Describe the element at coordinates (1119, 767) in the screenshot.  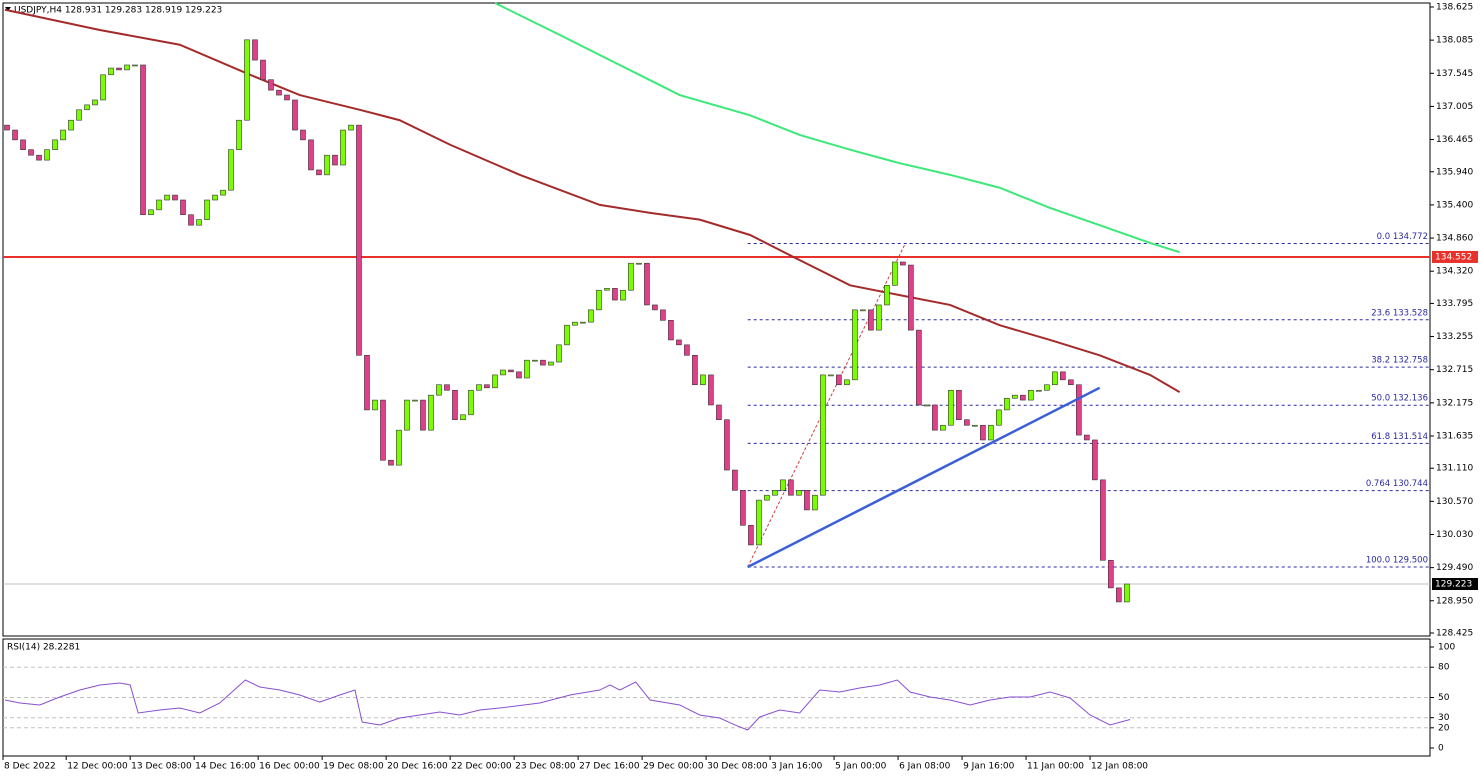
I see `x-tick-label: 12 Jan 08:00` at that location.